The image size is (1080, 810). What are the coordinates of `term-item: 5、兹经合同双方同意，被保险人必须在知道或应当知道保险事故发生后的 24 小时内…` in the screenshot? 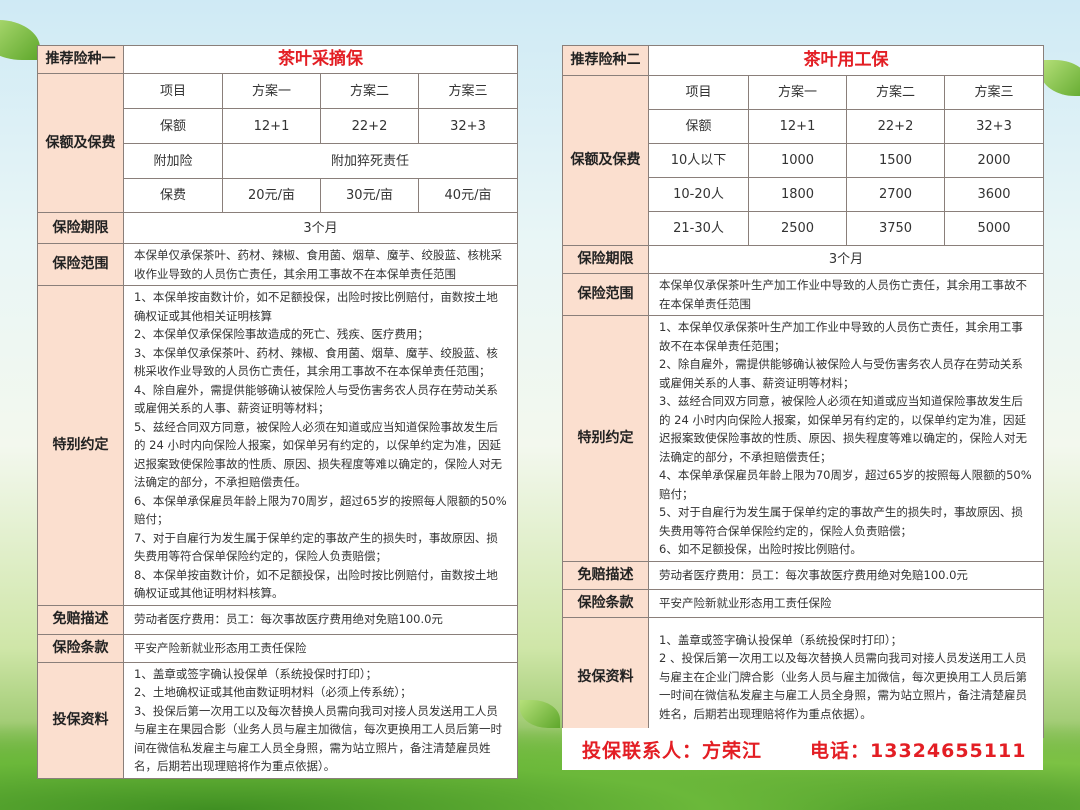 It's located at (318, 454).